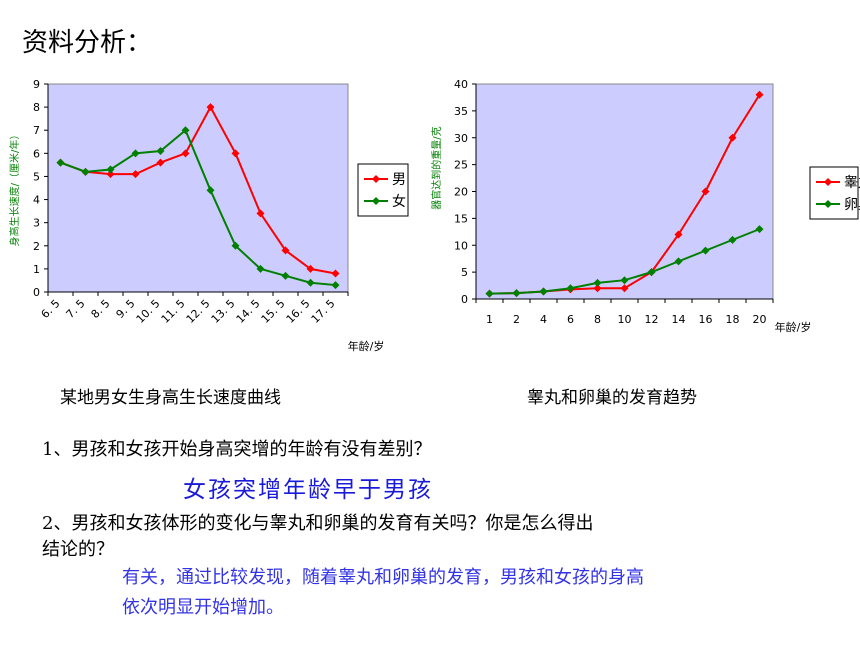  Describe the element at coordinates (461, 84) in the screenshot. I see `y-tick-label: 40` at that location.